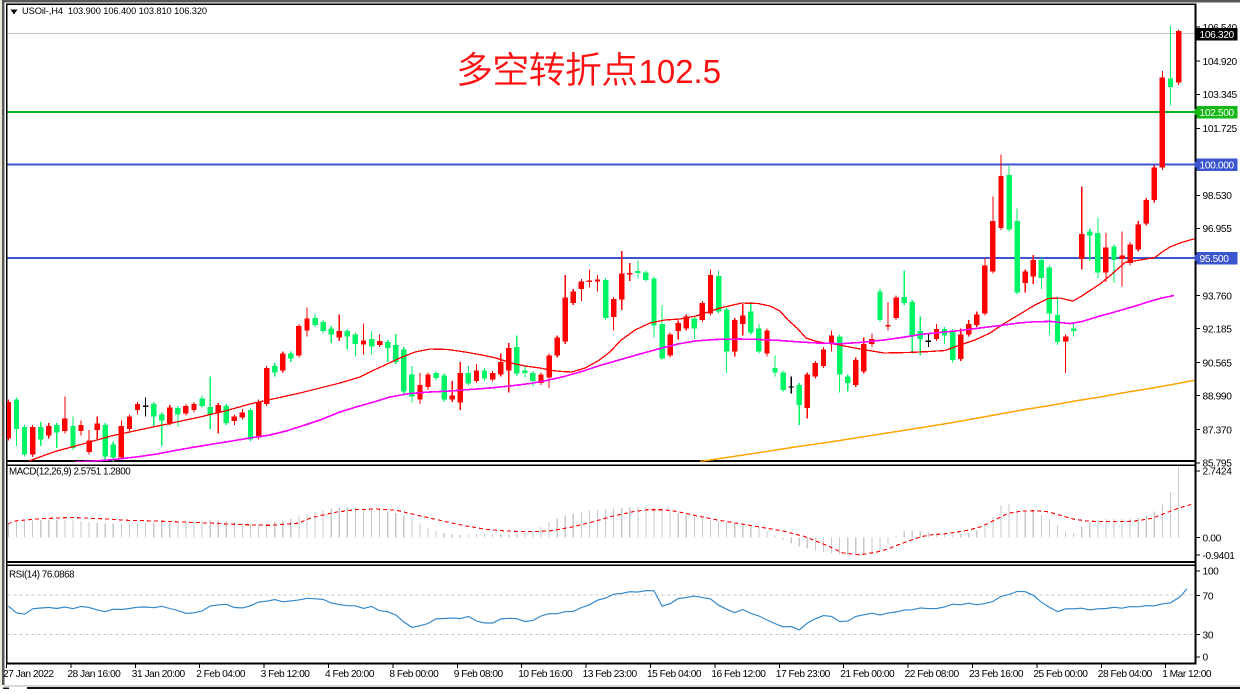  What do you see at coordinates (610, 674) in the screenshot?
I see `svg-text: 13 Feb 23:00` at bounding box center [610, 674].